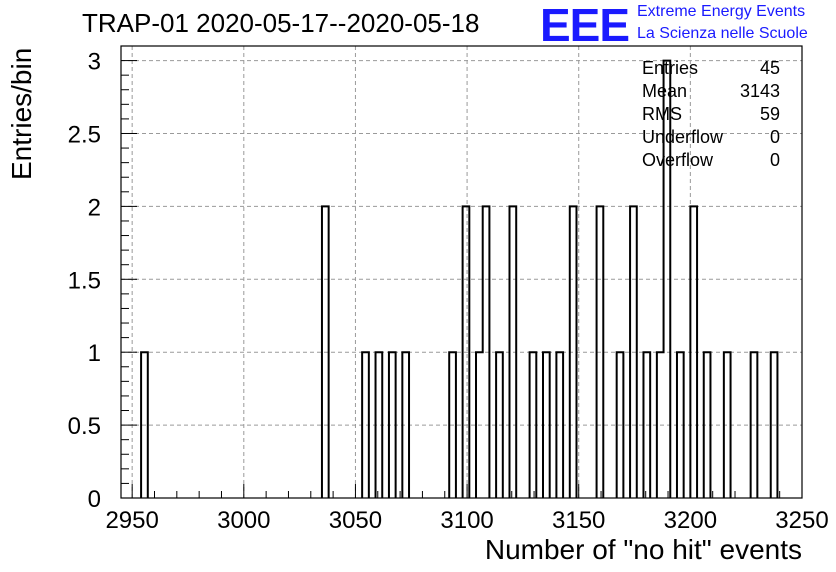  Describe the element at coordinates (243, 520) in the screenshot. I see `x-tick-label: 3000` at that location.